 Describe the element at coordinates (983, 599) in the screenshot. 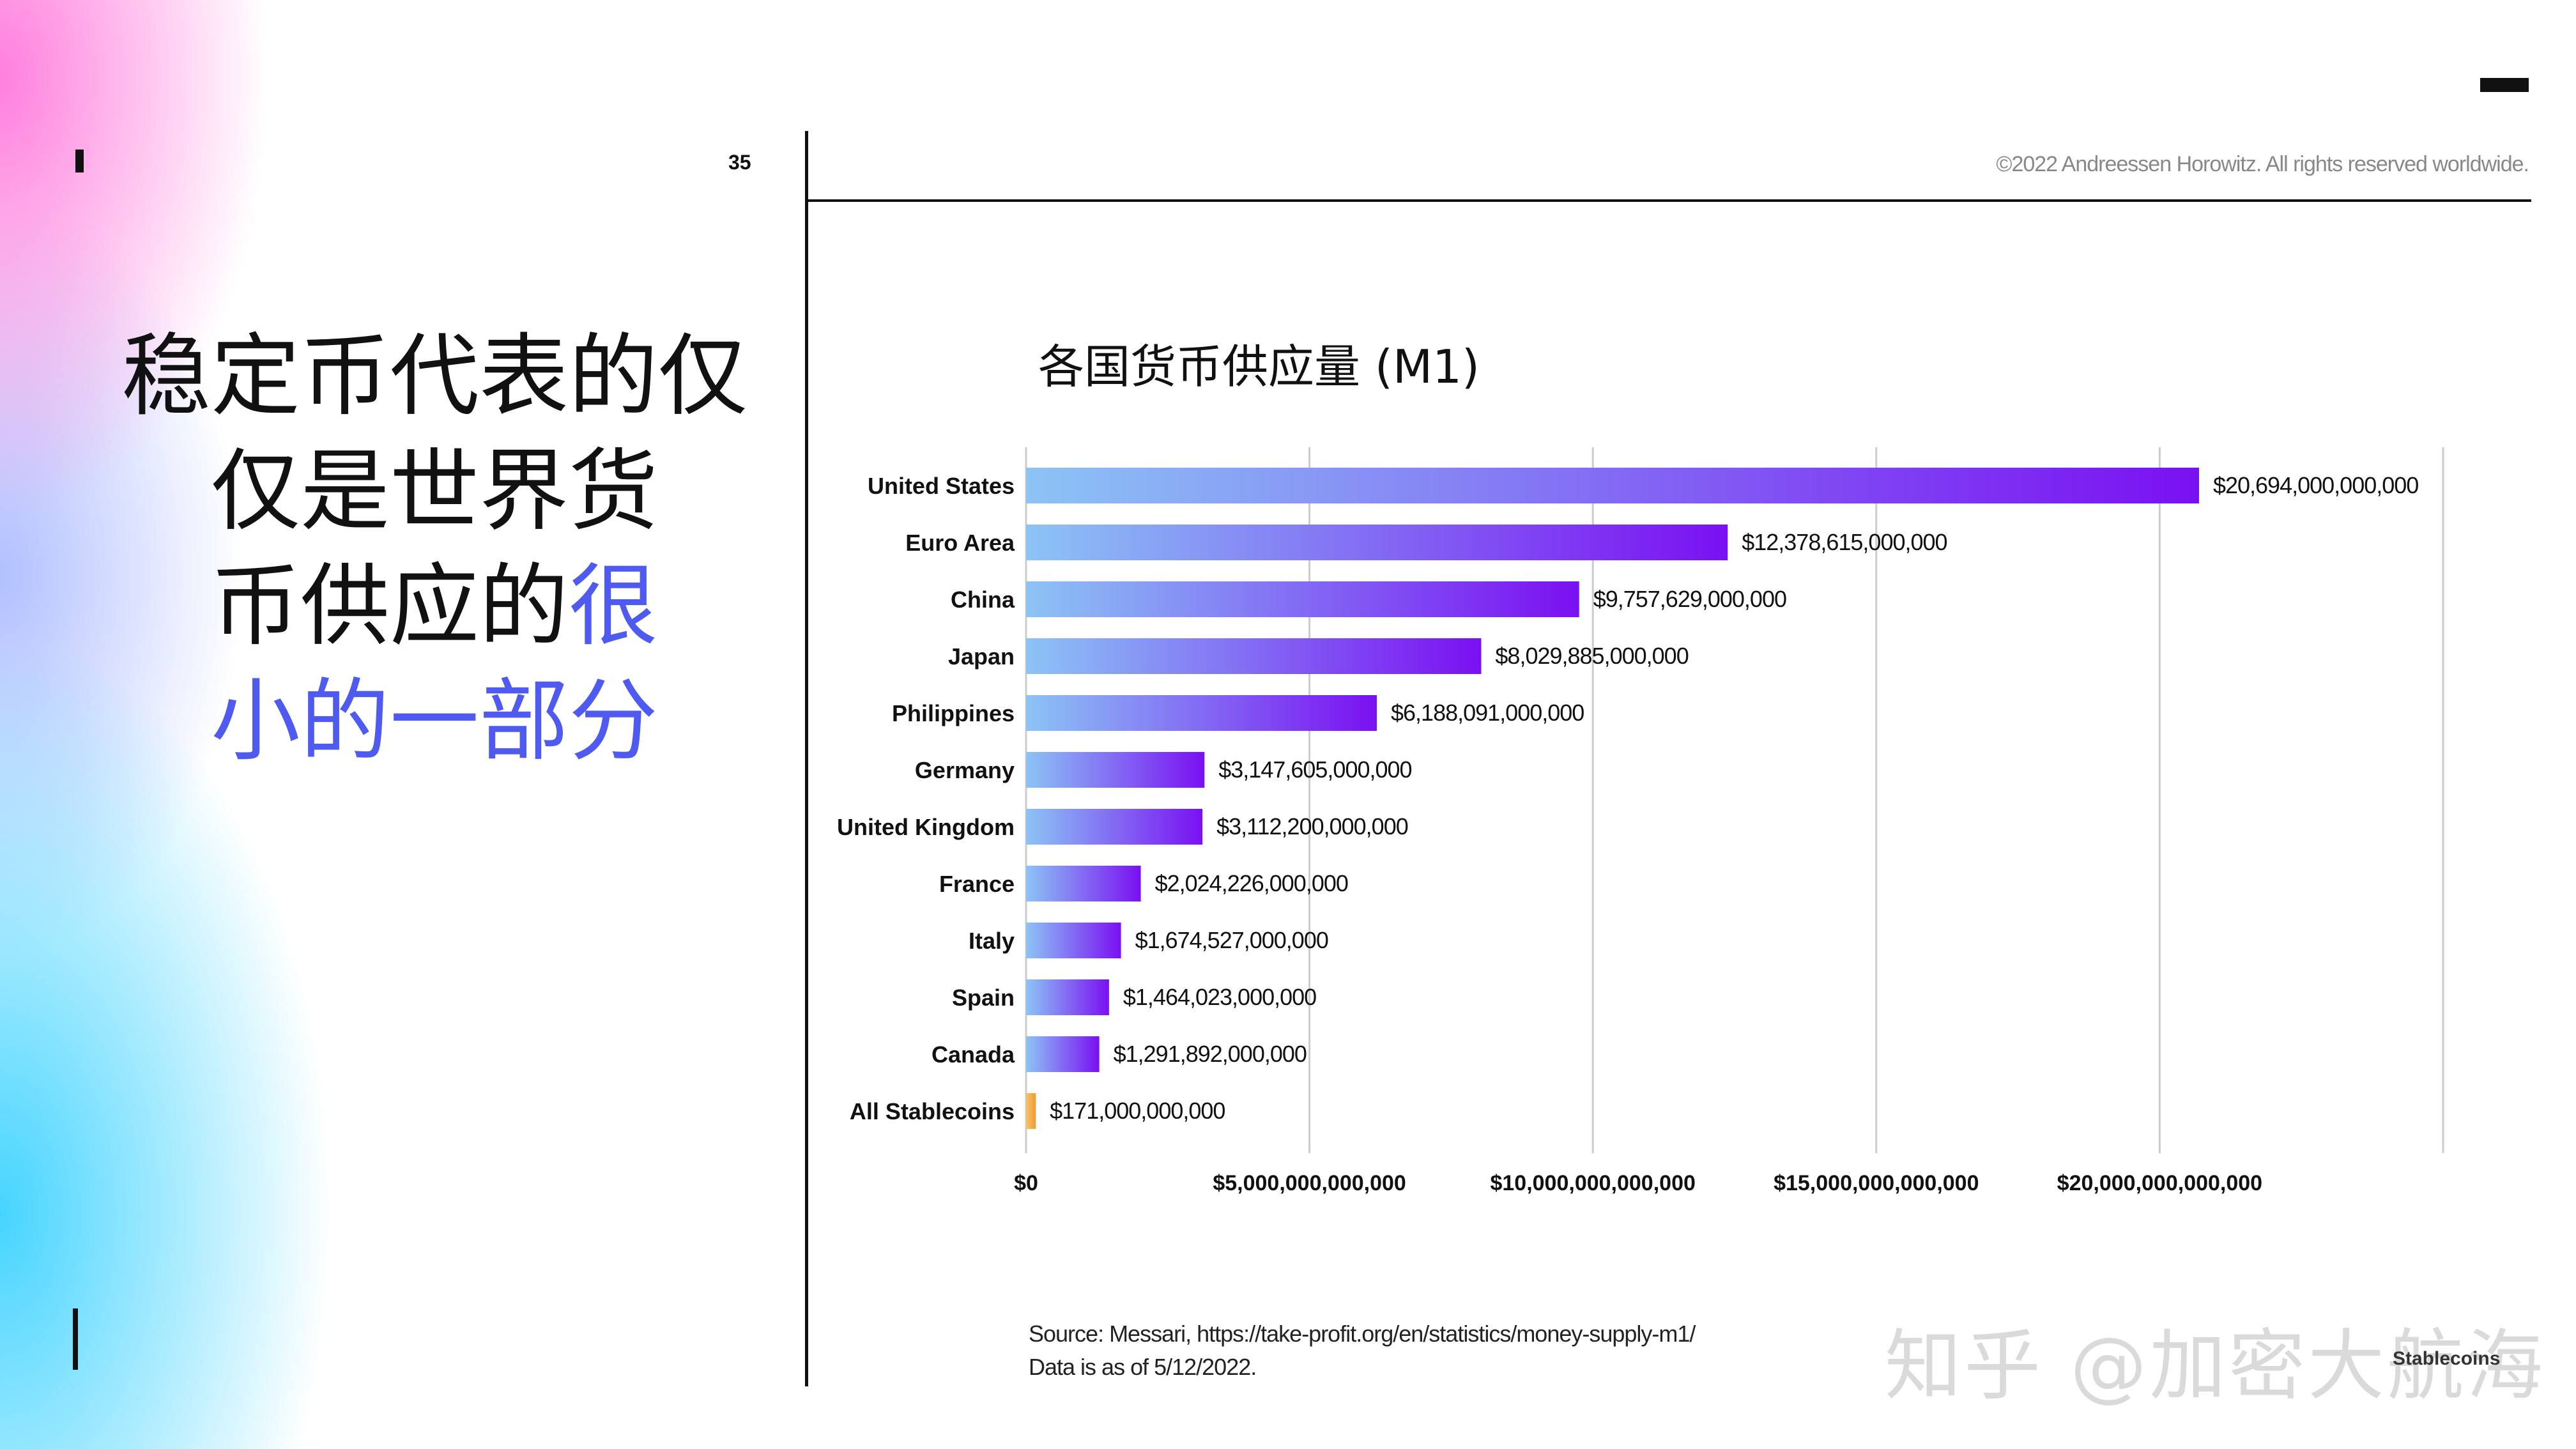

I see `category-label: China` at that location.